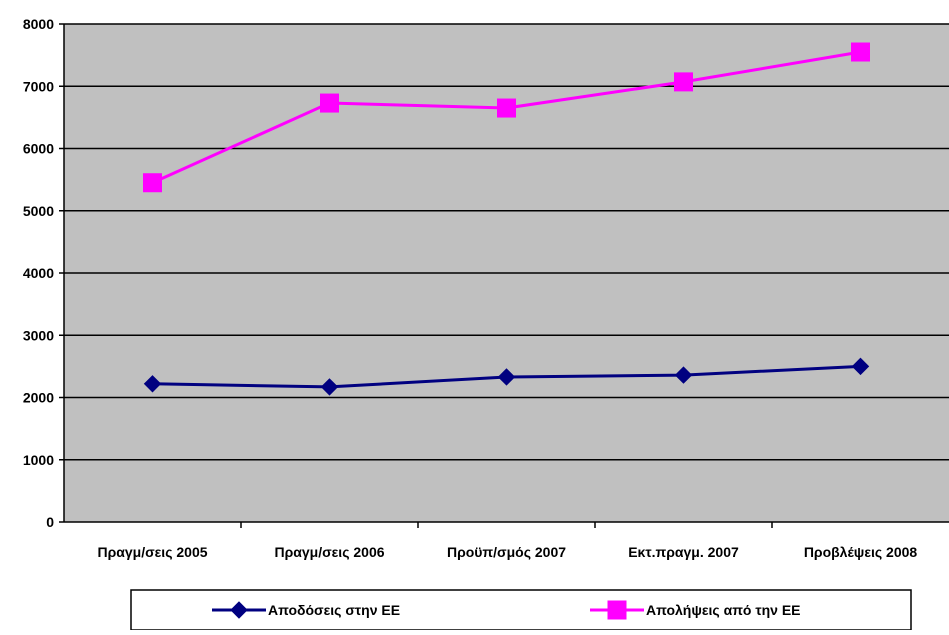  Describe the element at coordinates (38, 86) in the screenshot. I see `y-tick-label: 7000` at that location.